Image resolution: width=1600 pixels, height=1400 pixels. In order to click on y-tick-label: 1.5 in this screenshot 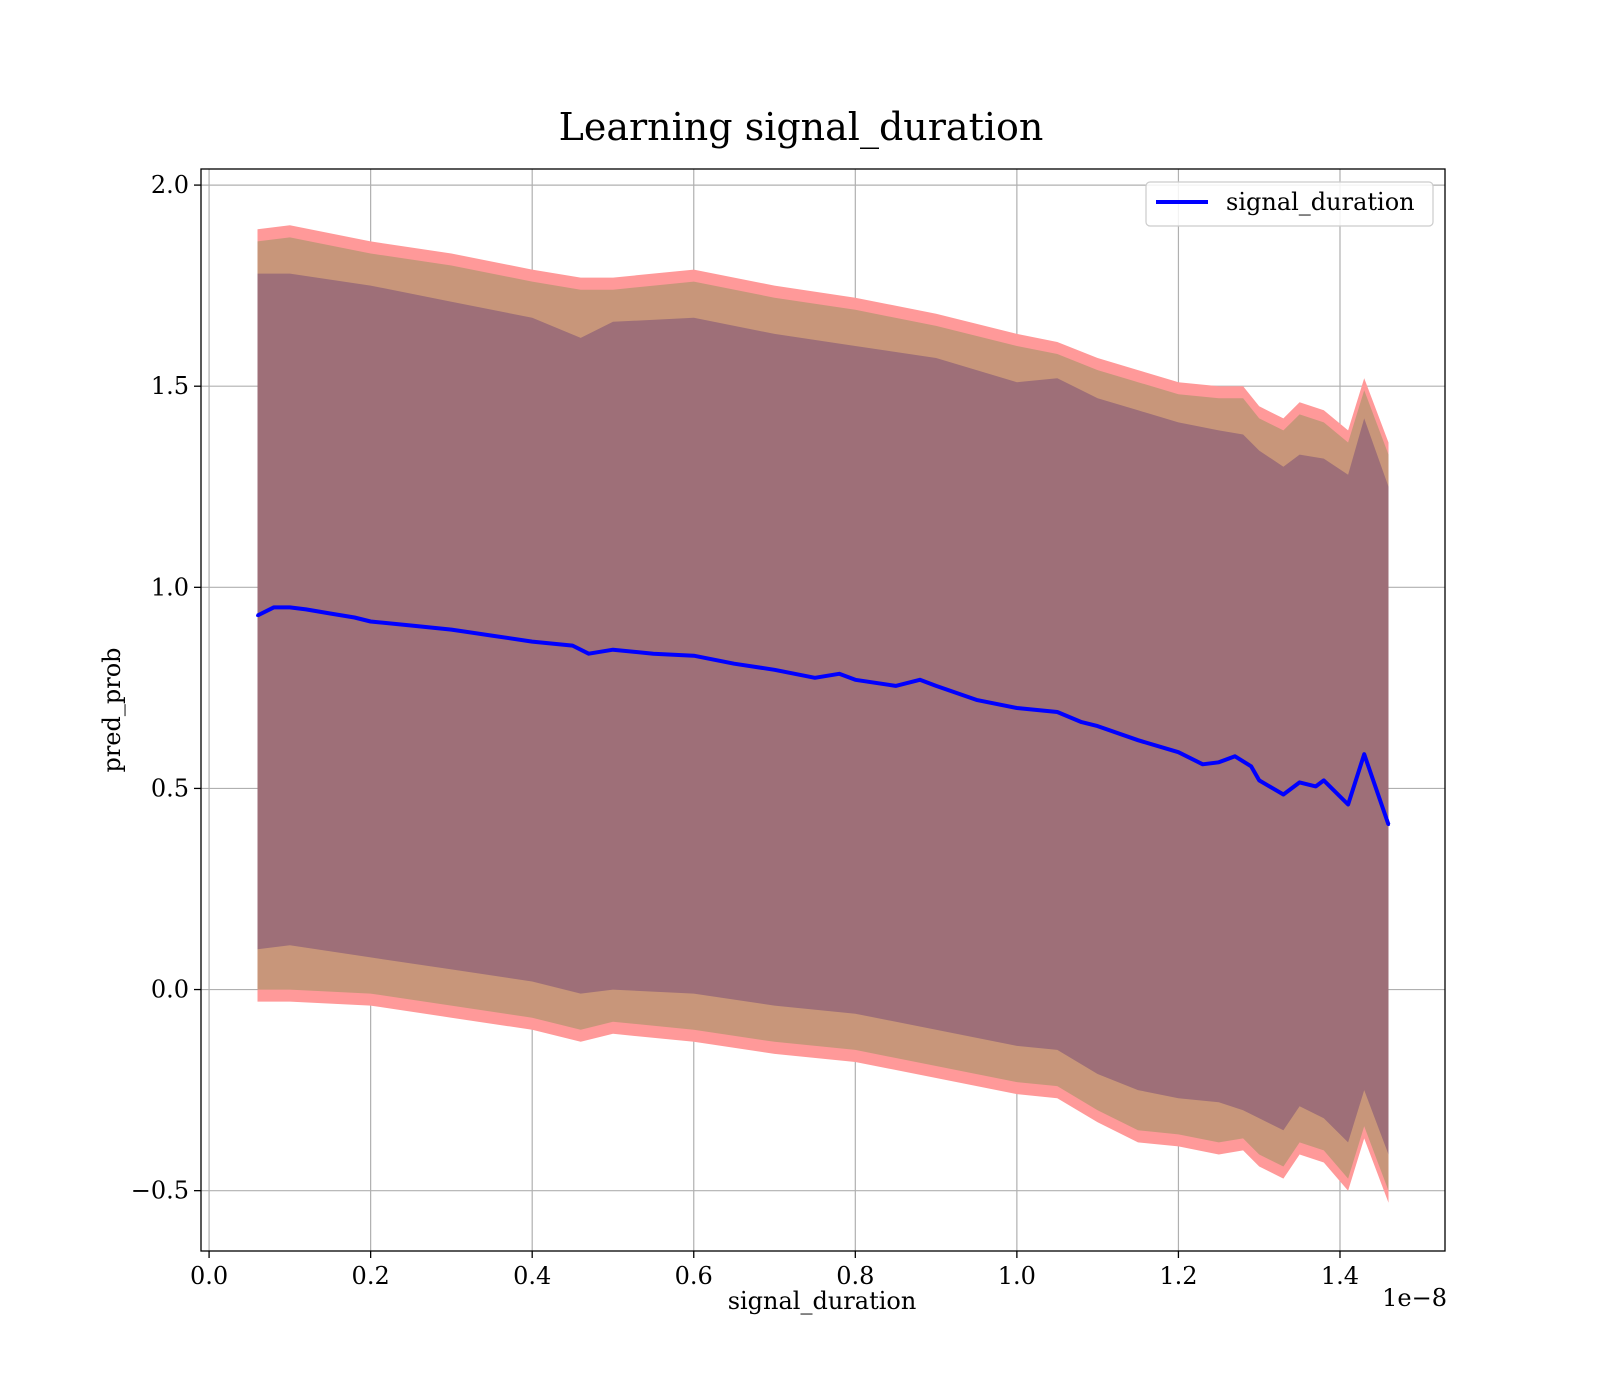, I will do `click(170, 386)`.